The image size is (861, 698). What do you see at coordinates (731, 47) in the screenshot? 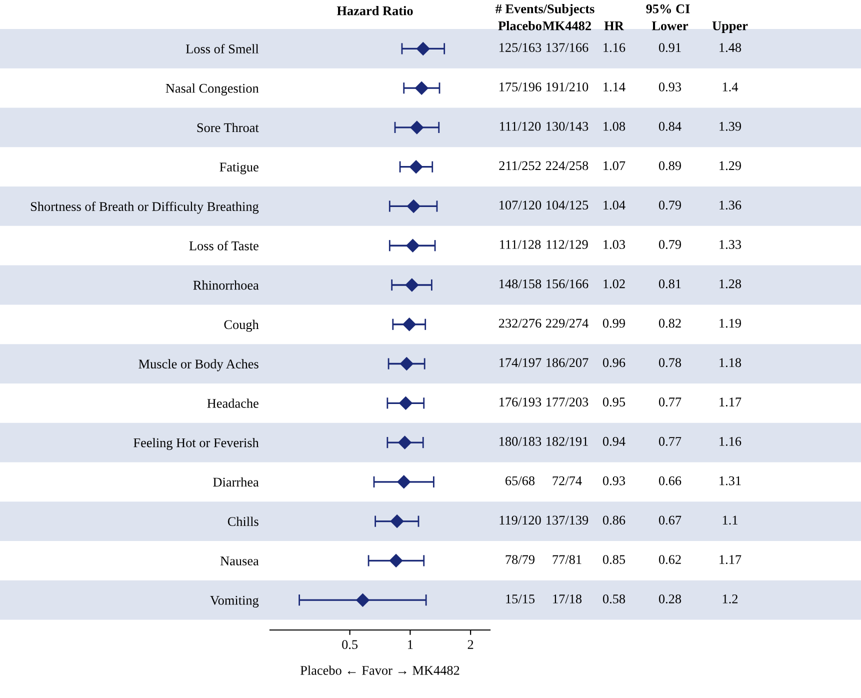
I see `text: 1.48` at bounding box center [731, 47].